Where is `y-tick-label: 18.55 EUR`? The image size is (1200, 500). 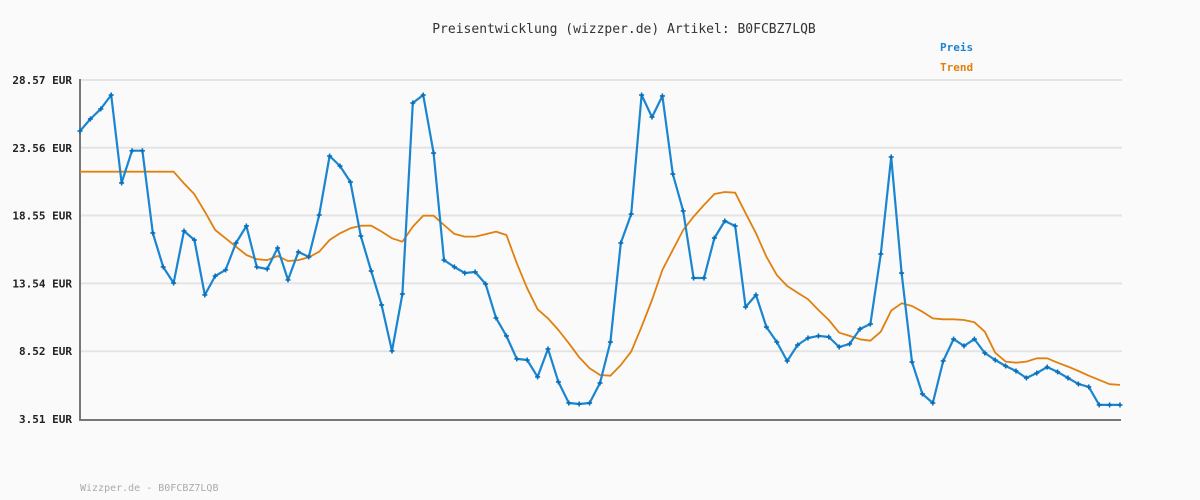 y-tick-label: 18.55 EUR is located at coordinates (42, 216).